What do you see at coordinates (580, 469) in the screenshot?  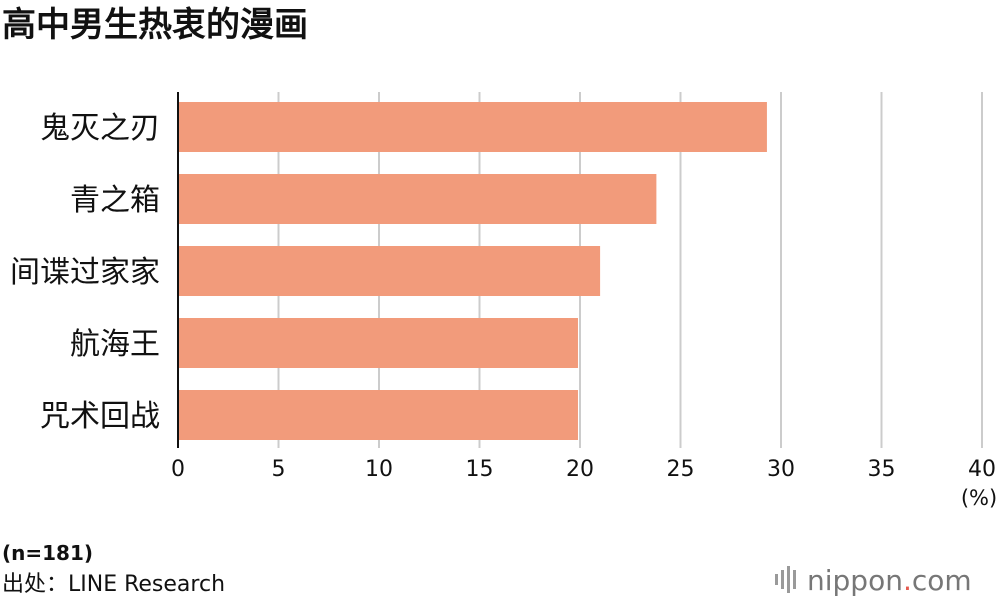 I see `x-tick-label-4: 20` at bounding box center [580, 469].